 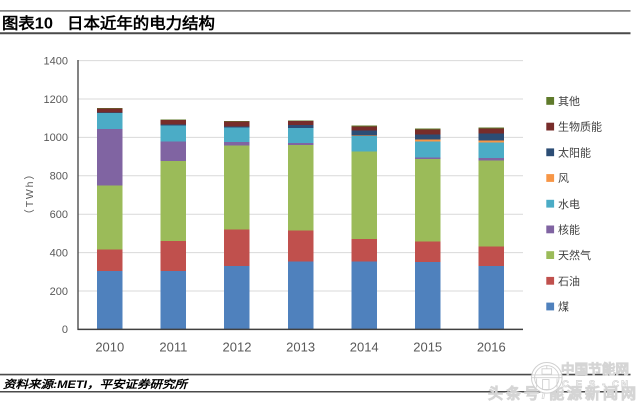 What do you see at coordinates (491, 347) in the screenshot?
I see `svg-text: 2016` at bounding box center [491, 347].